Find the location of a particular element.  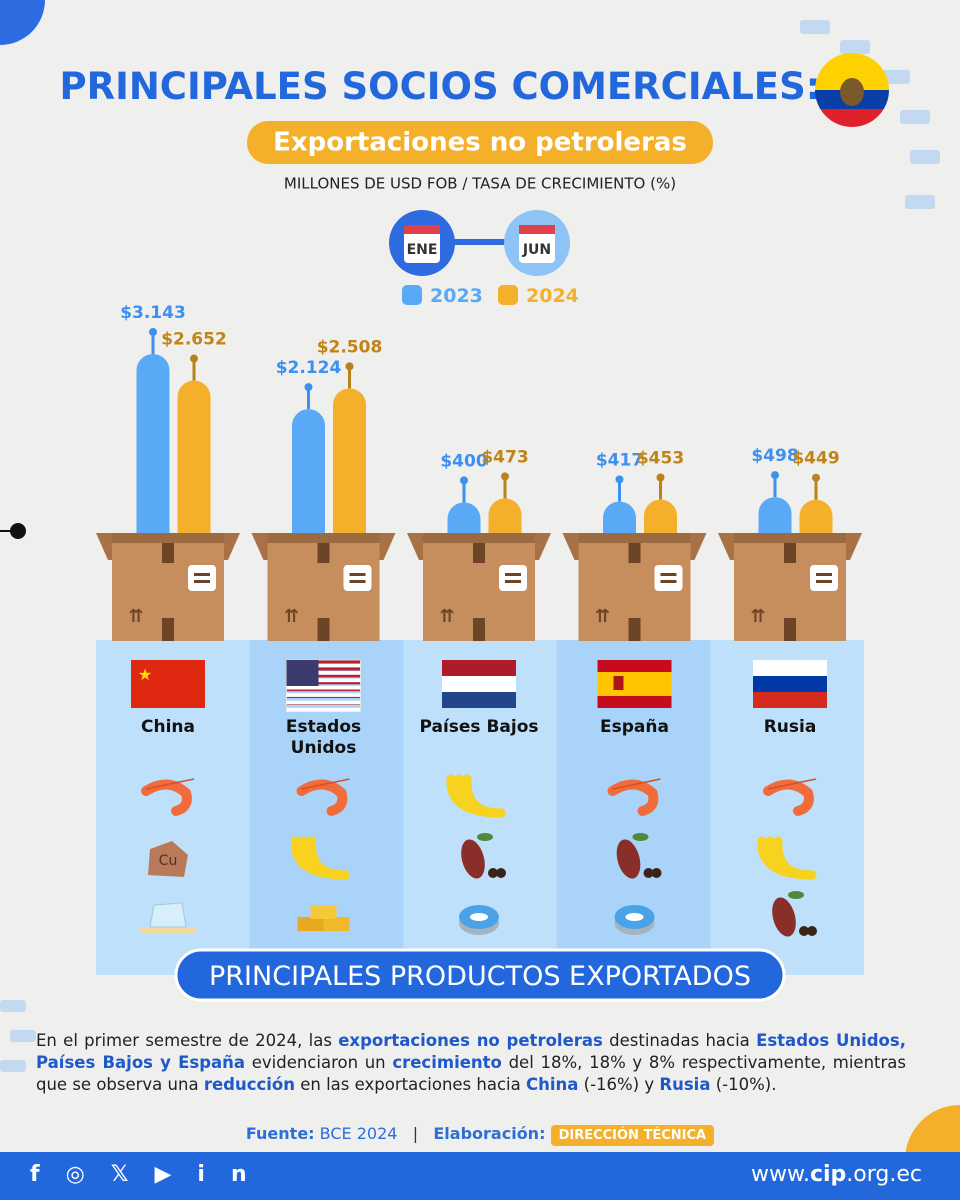

products-title: PRINCIPALES PRODUCTOS EXPORTADOS is located at coordinates (480, 976).